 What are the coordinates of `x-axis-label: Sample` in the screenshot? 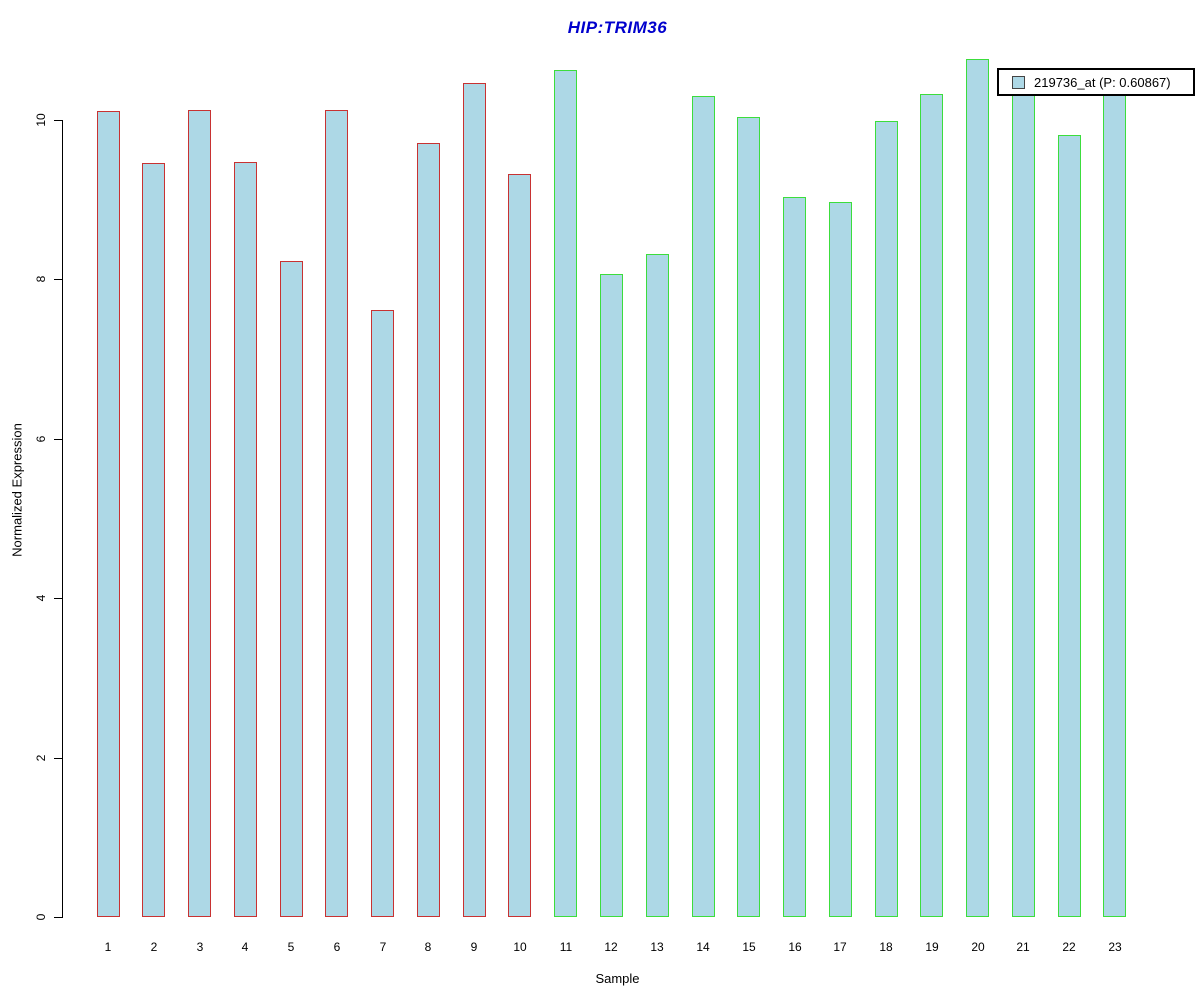 It's located at (617, 978).